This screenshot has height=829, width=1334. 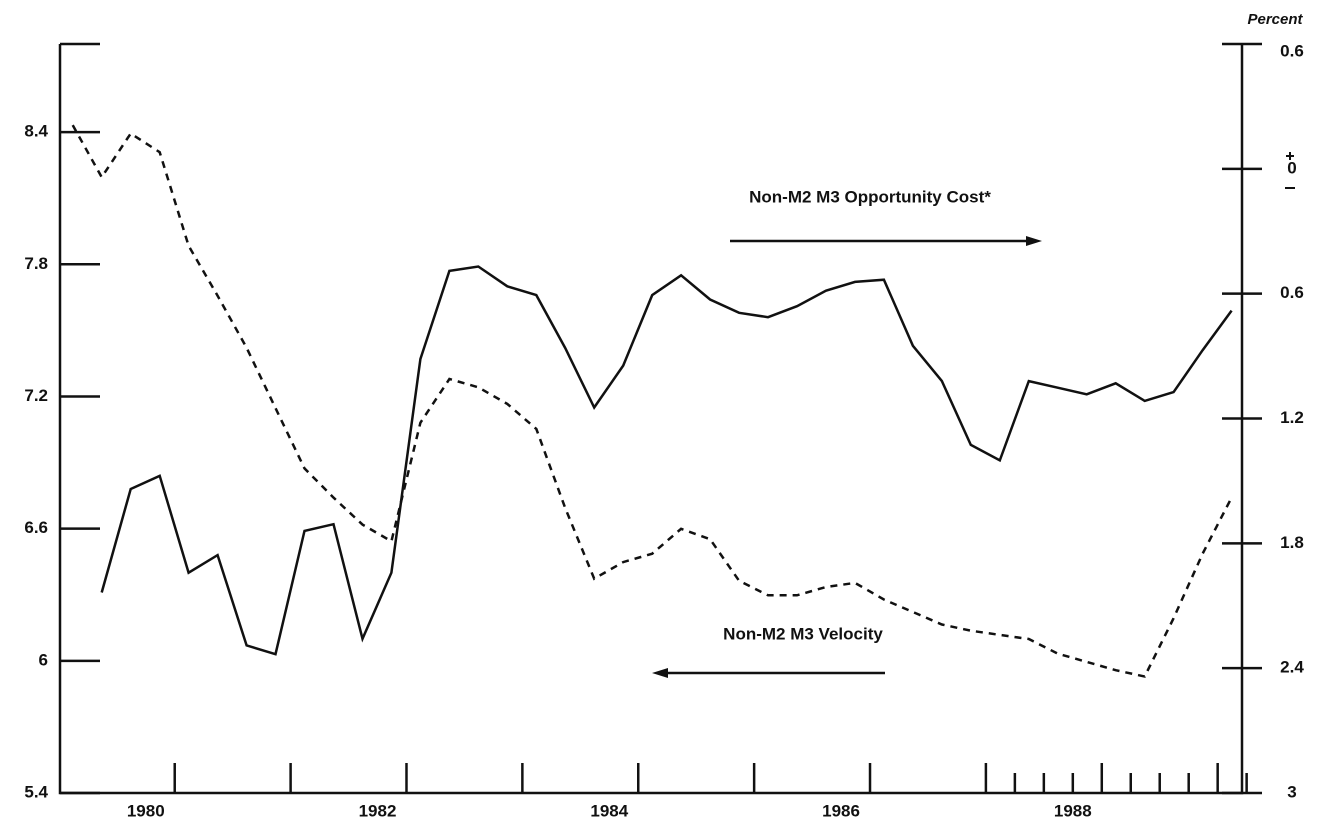 I want to click on y2-tick-label: 1.8, so click(x=1292, y=542).